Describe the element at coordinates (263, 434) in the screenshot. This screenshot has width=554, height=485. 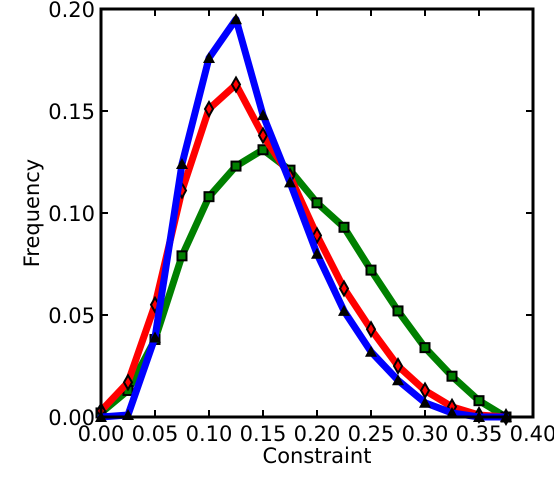
I see `x-tick-label: 0.15` at that location.